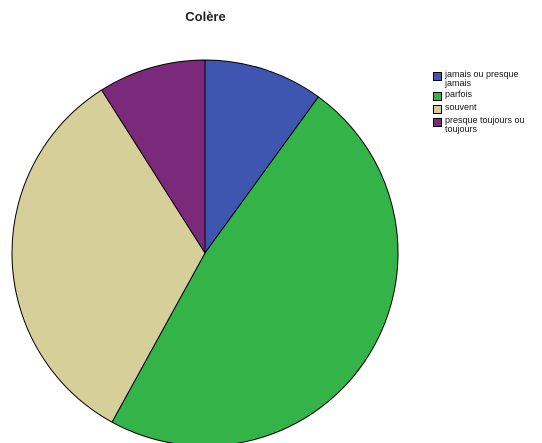 This screenshot has width=542, height=443. Describe the element at coordinates (461, 107) in the screenshot. I see `legend-label: souvent` at that location.